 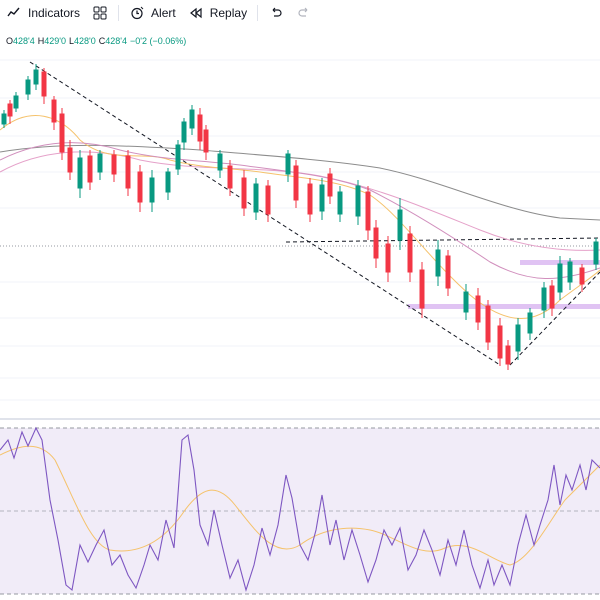 I want to click on support-zone, so click(x=504, y=306).